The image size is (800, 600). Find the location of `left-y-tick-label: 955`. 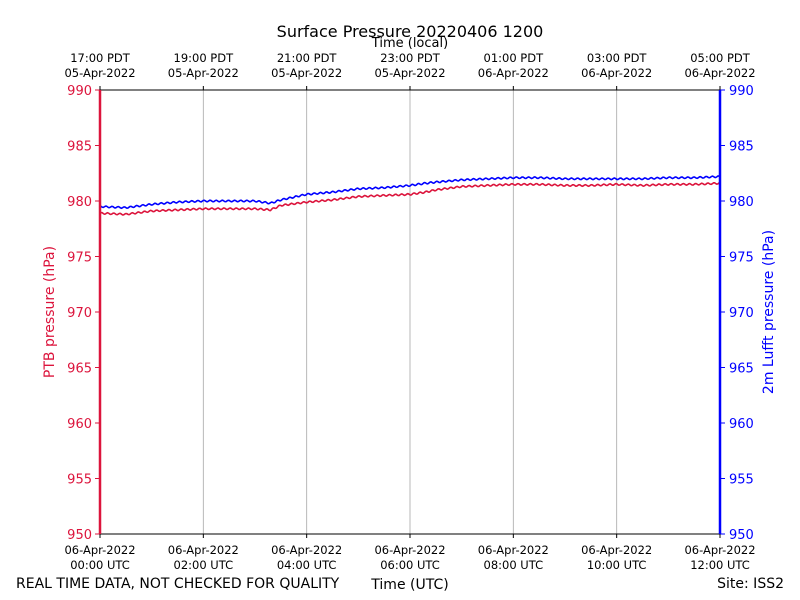

left-y-tick-label: 955 is located at coordinates (79, 480).